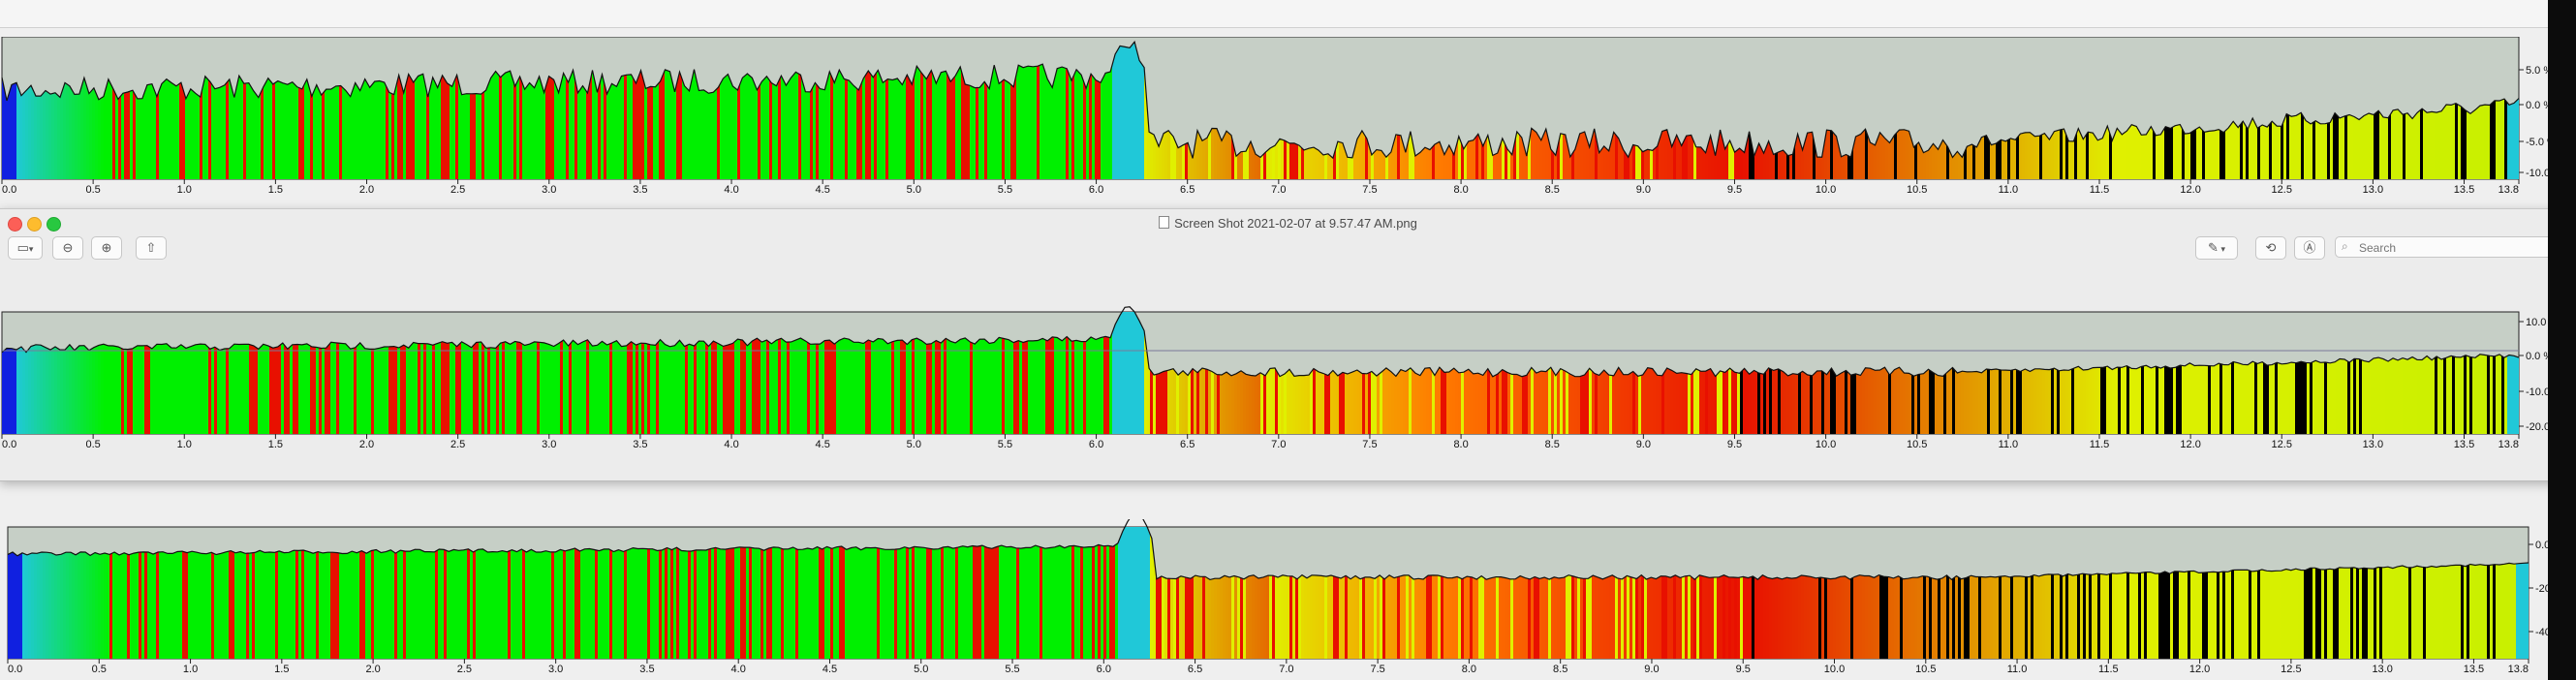 Image resolution: width=2576 pixels, height=680 pixels. I want to click on minimize-button, so click(34, 224).